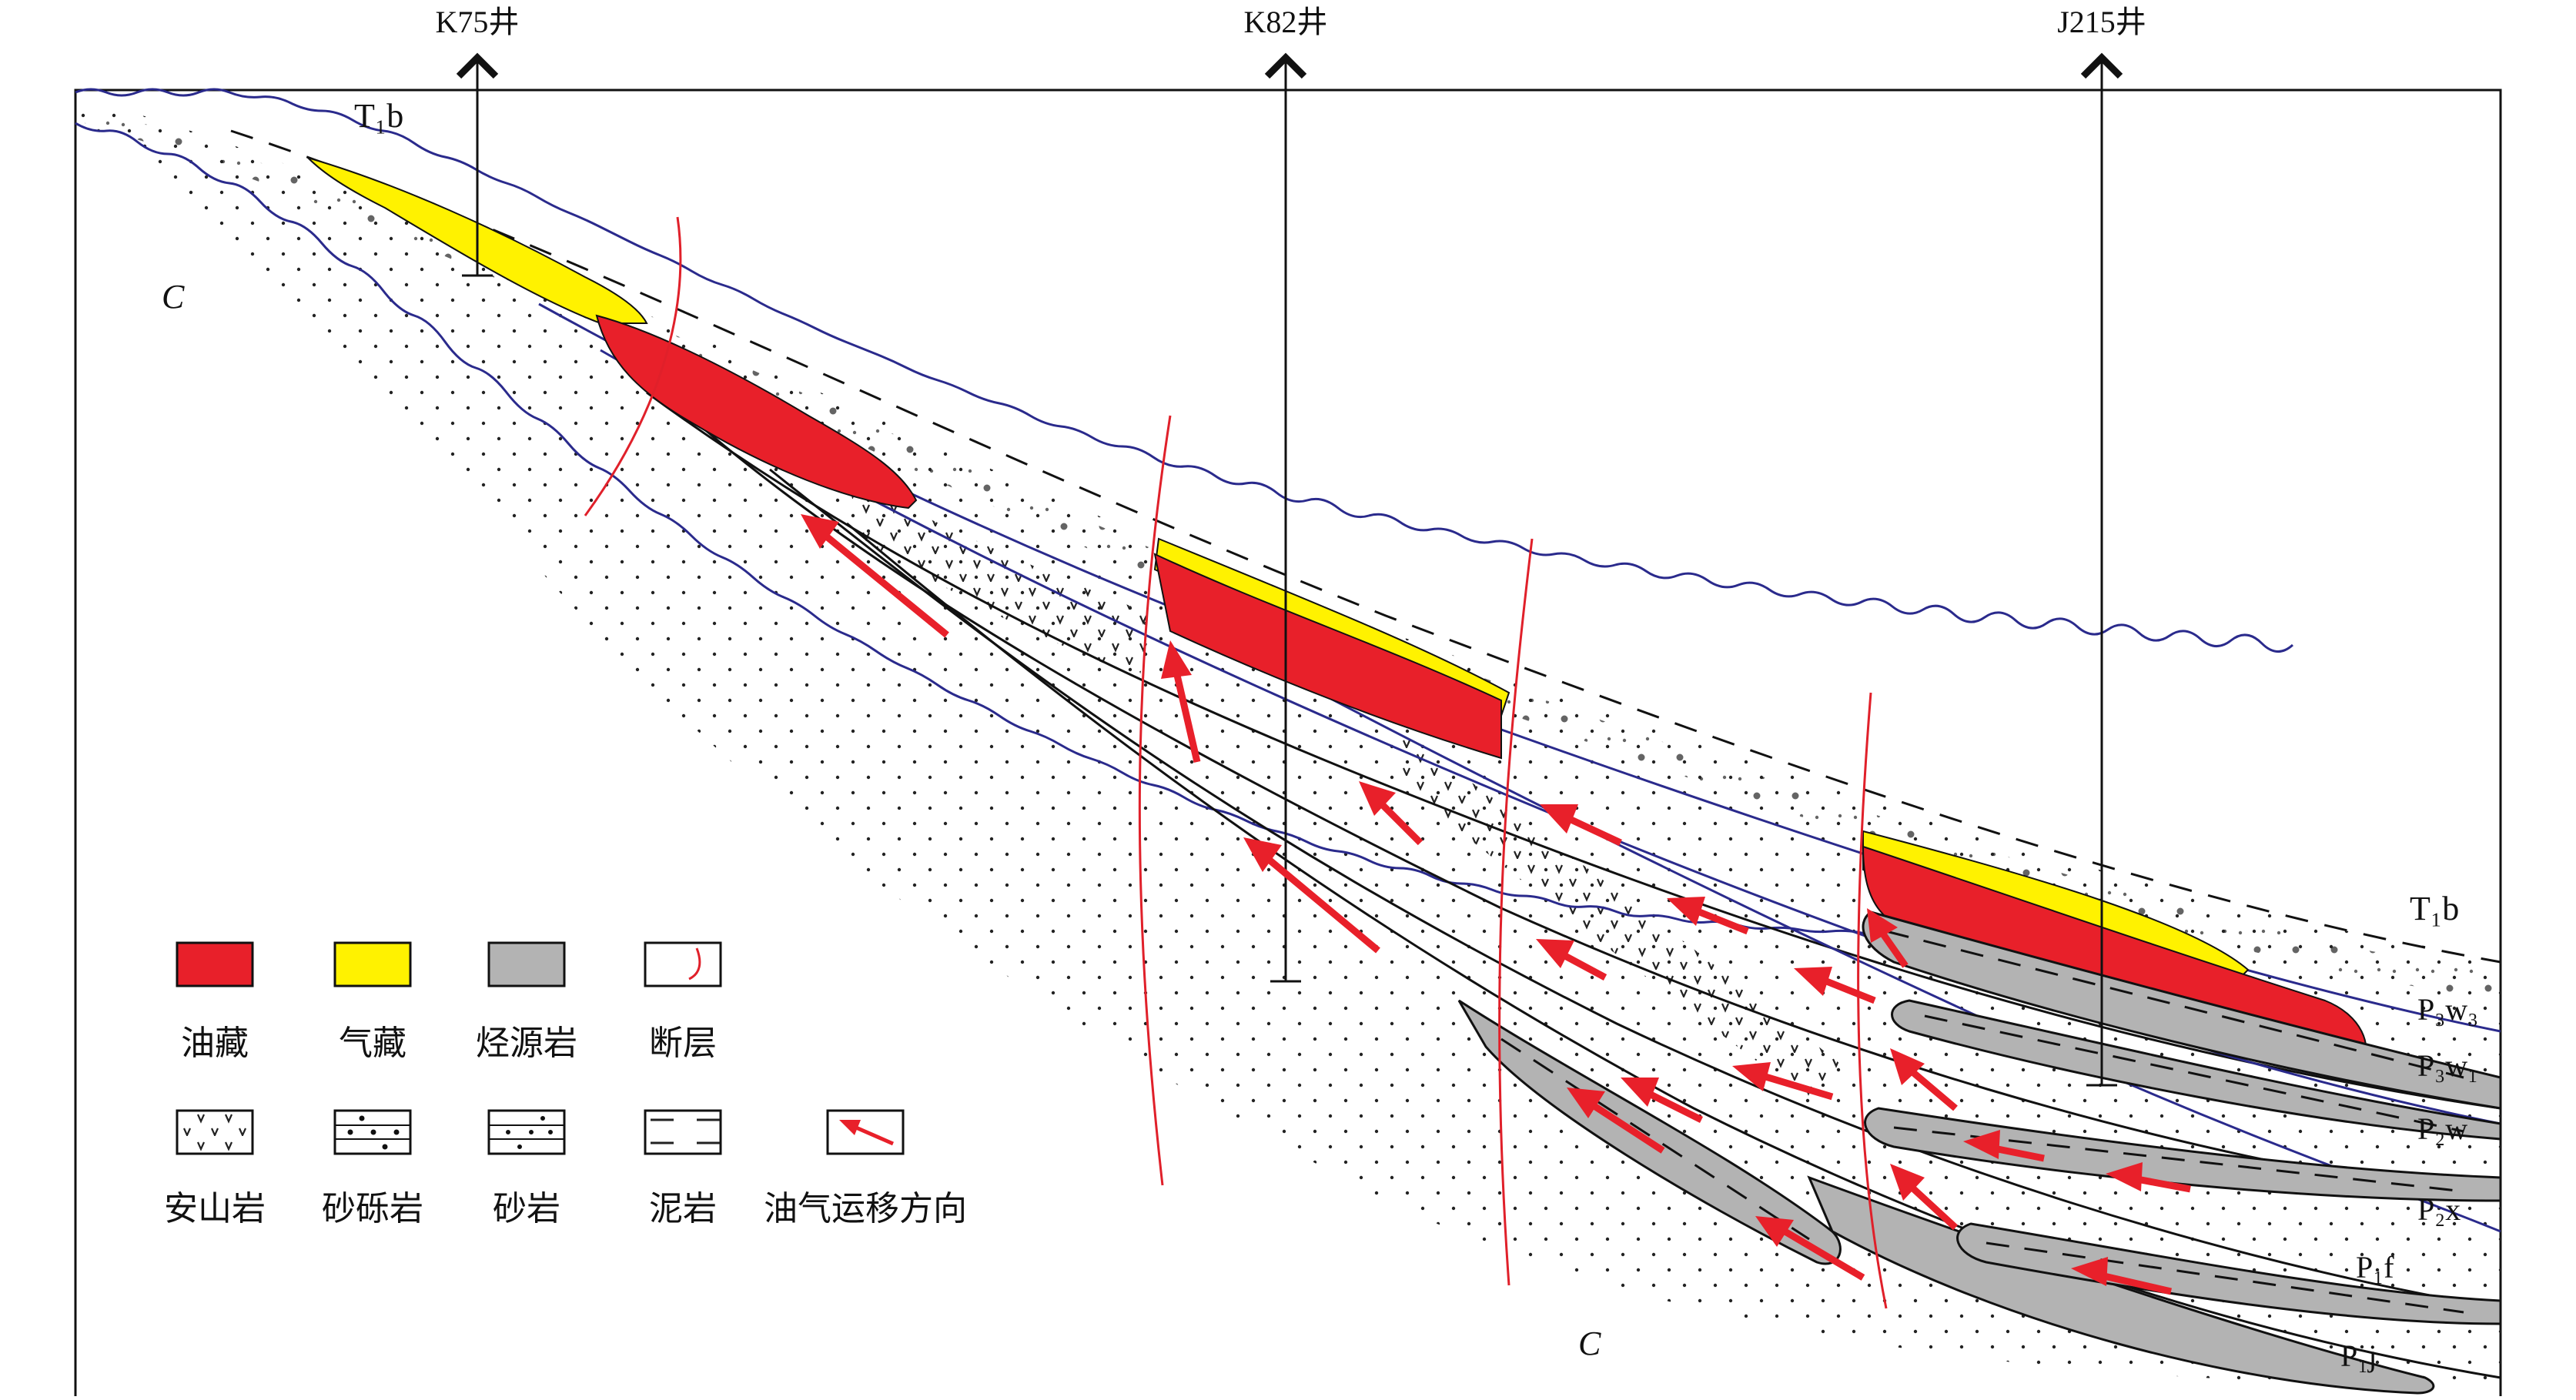  Describe the element at coordinates (1979, 1153) in the screenshot. I see `source-rocks` at that location.